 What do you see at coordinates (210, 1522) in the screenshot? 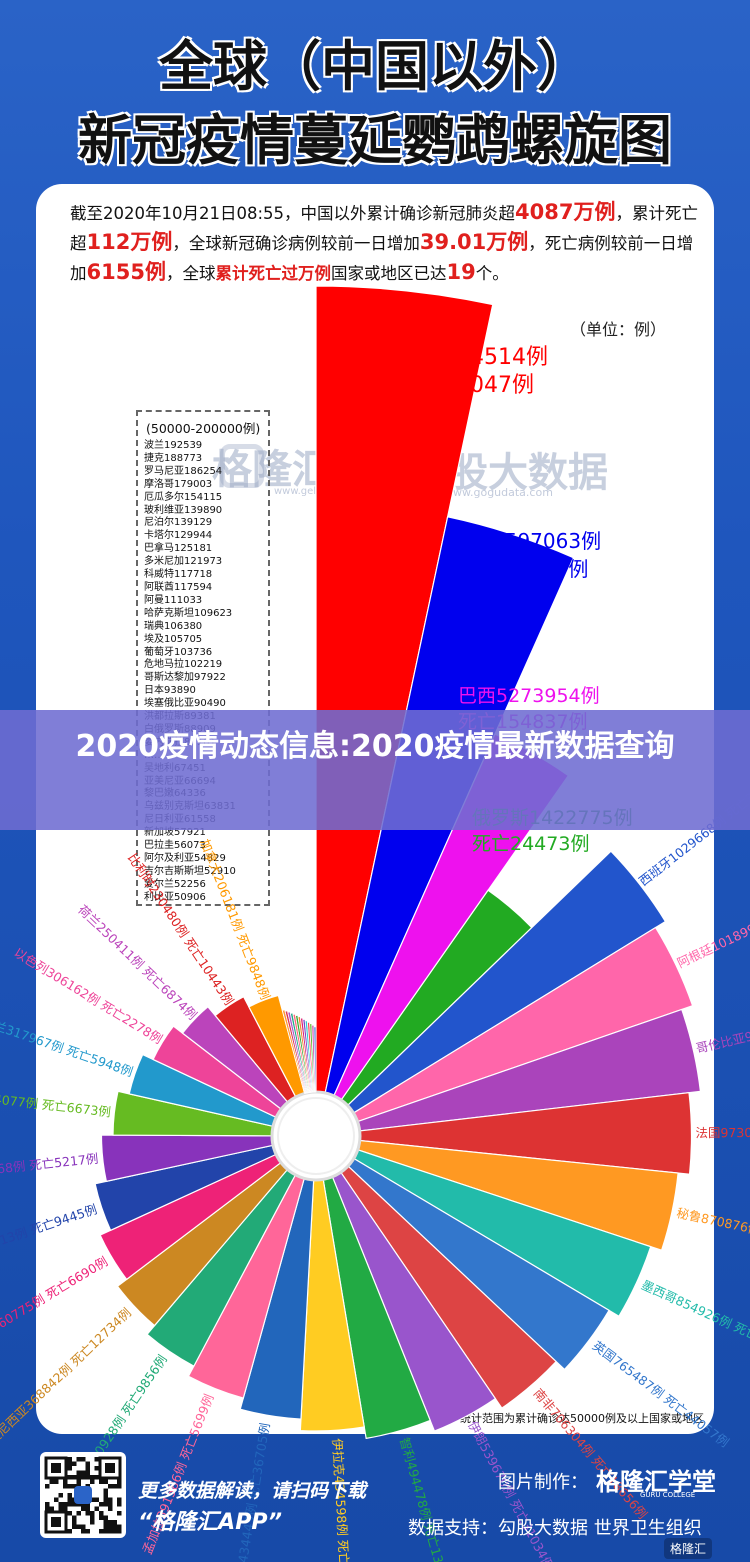
I see `footer-app-name: “格隆汇APP”` at bounding box center [210, 1522].